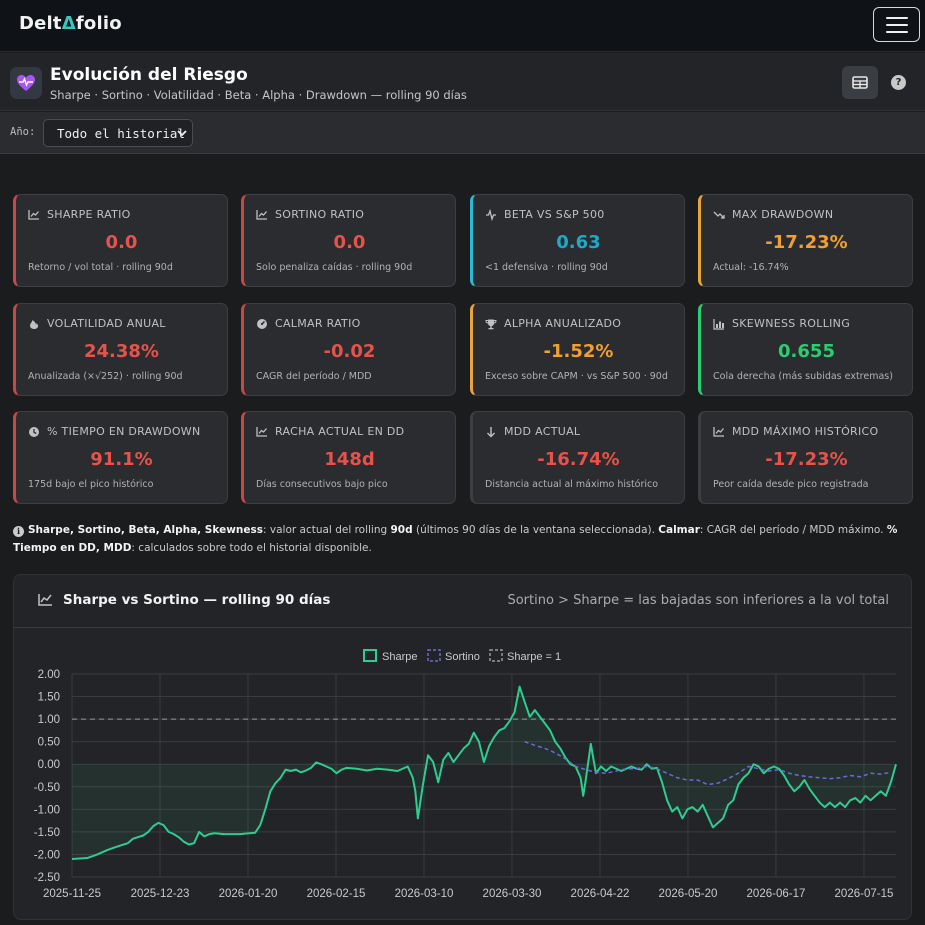  What do you see at coordinates (864, 894) in the screenshot?
I see `x-tick-label: 2026-07-15` at bounding box center [864, 894].